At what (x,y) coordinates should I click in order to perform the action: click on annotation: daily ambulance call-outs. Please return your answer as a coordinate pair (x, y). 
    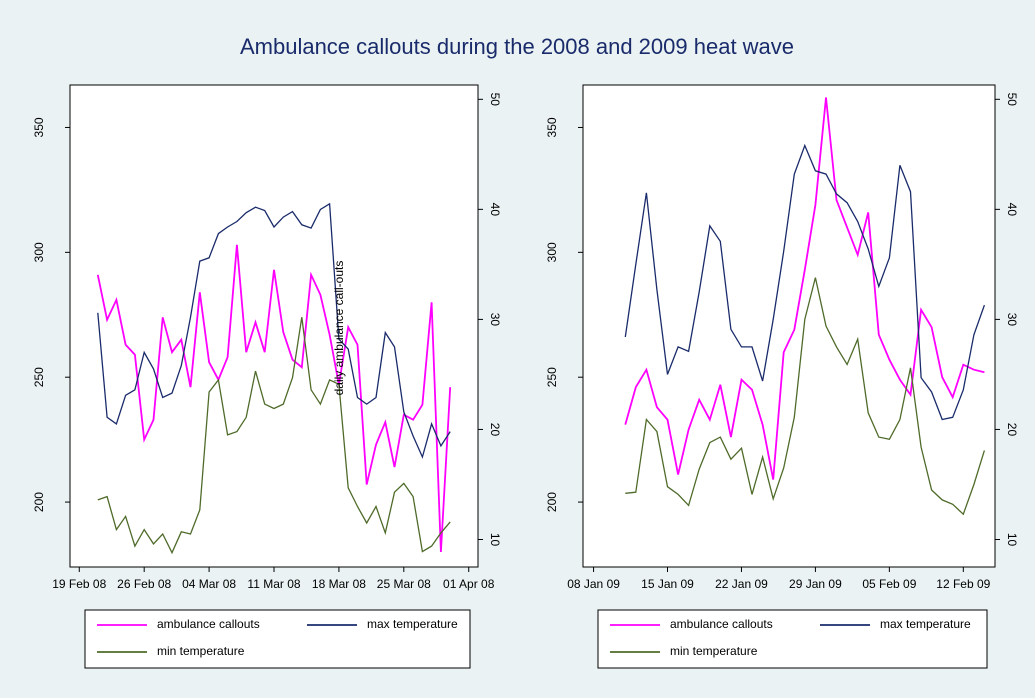
    Looking at the image, I should click on (339, 328).